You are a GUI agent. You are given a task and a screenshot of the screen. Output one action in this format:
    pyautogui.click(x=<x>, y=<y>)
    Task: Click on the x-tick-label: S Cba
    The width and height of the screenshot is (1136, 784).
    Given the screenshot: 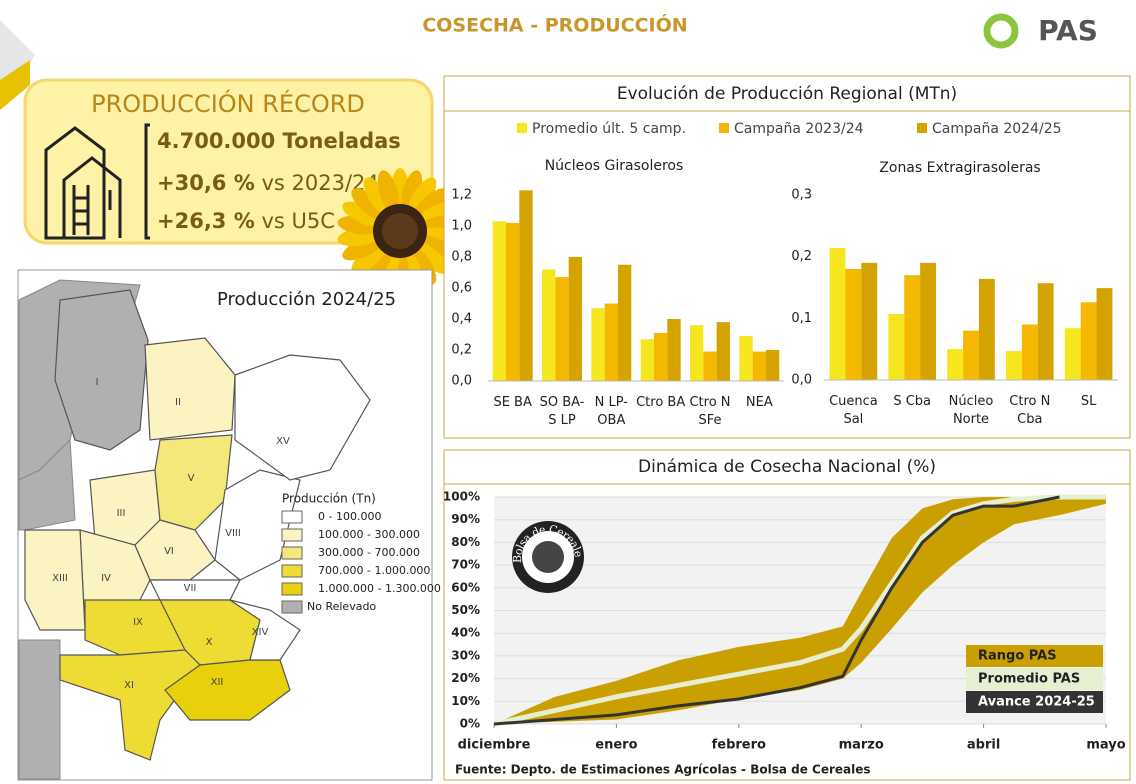 What is the action you would take?
    pyautogui.click(x=912, y=401)
    